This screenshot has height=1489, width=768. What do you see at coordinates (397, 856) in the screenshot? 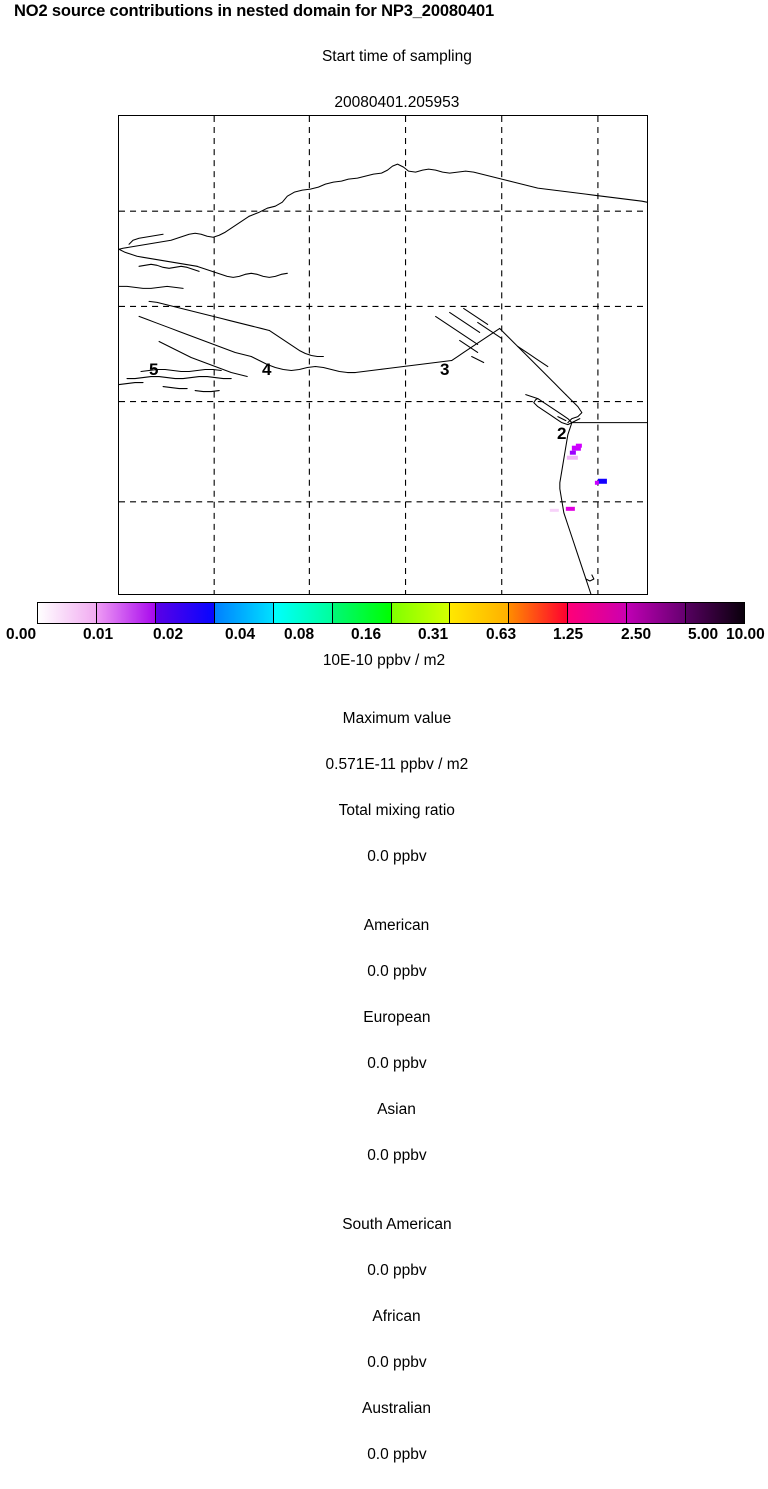
I see `total-mixing-ratio-value: 0.0 ppbv` at bounding box center [397, 856].